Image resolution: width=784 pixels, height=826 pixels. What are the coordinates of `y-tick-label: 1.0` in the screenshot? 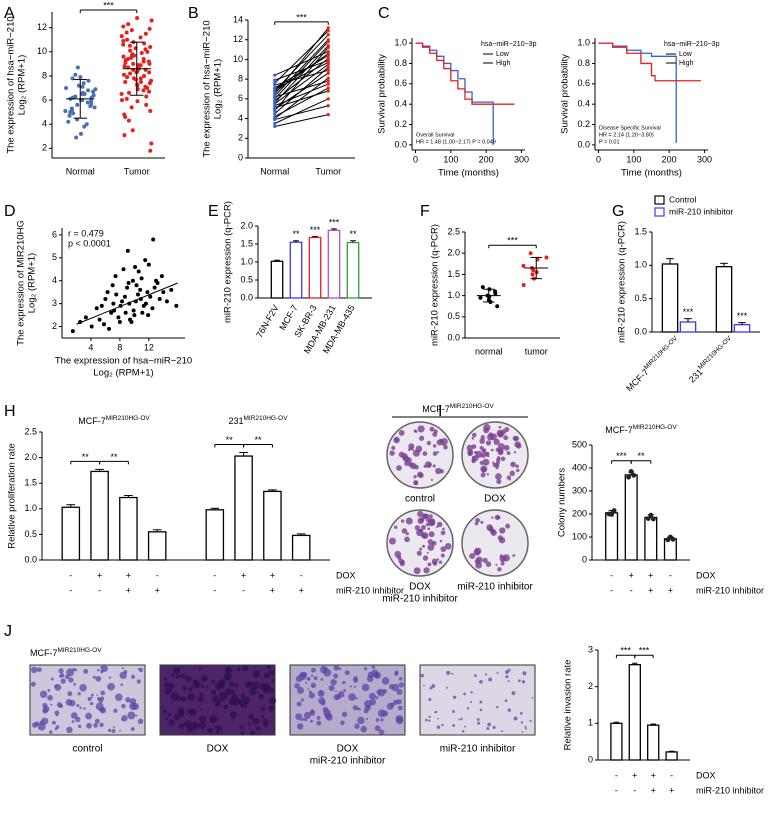 It's located at (30, 508).